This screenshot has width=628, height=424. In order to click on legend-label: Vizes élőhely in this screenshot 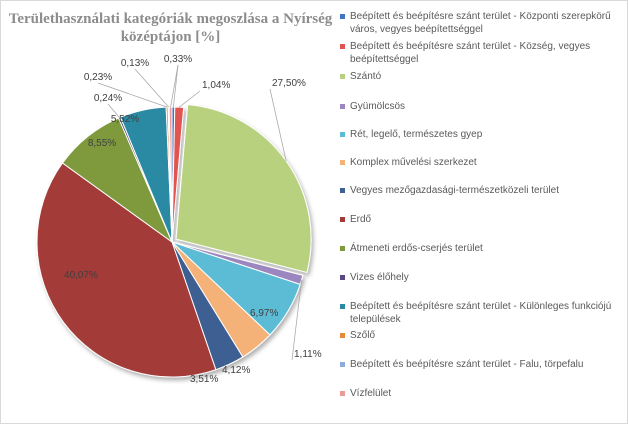, I will do `click(379, 277)`.